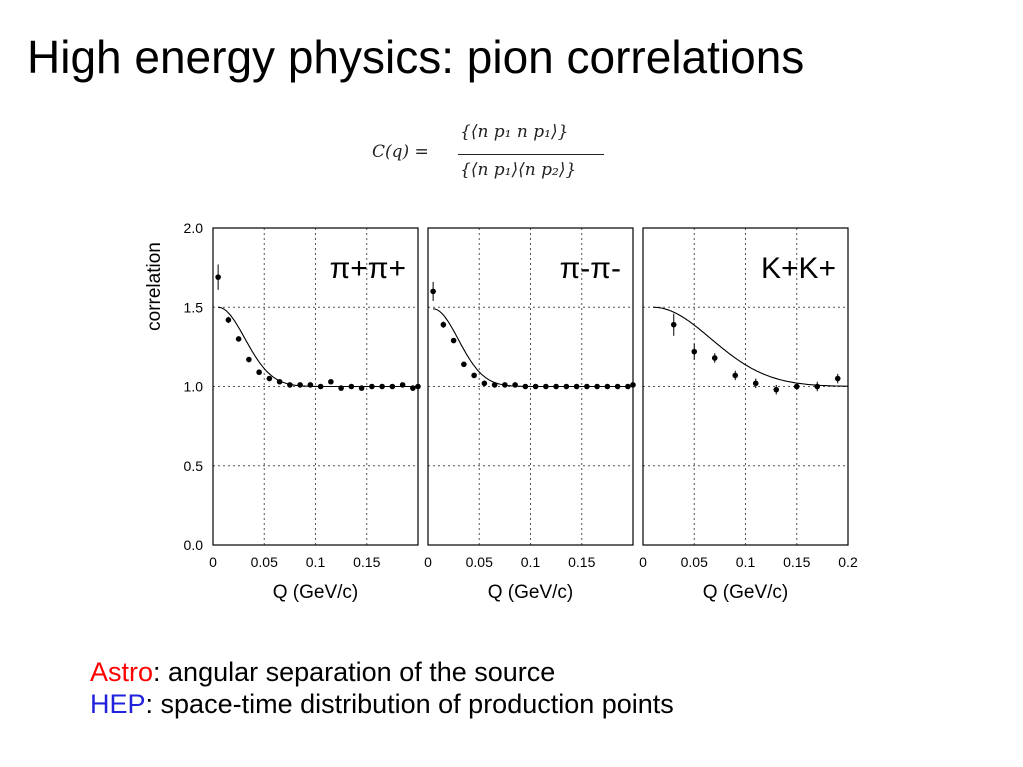 This screenshot has height=767, width=1023. What do you see at coordinates (194, 387) in the screenshot?
I see `y-tick-label: 1.0` at bounding box center [194, 387].